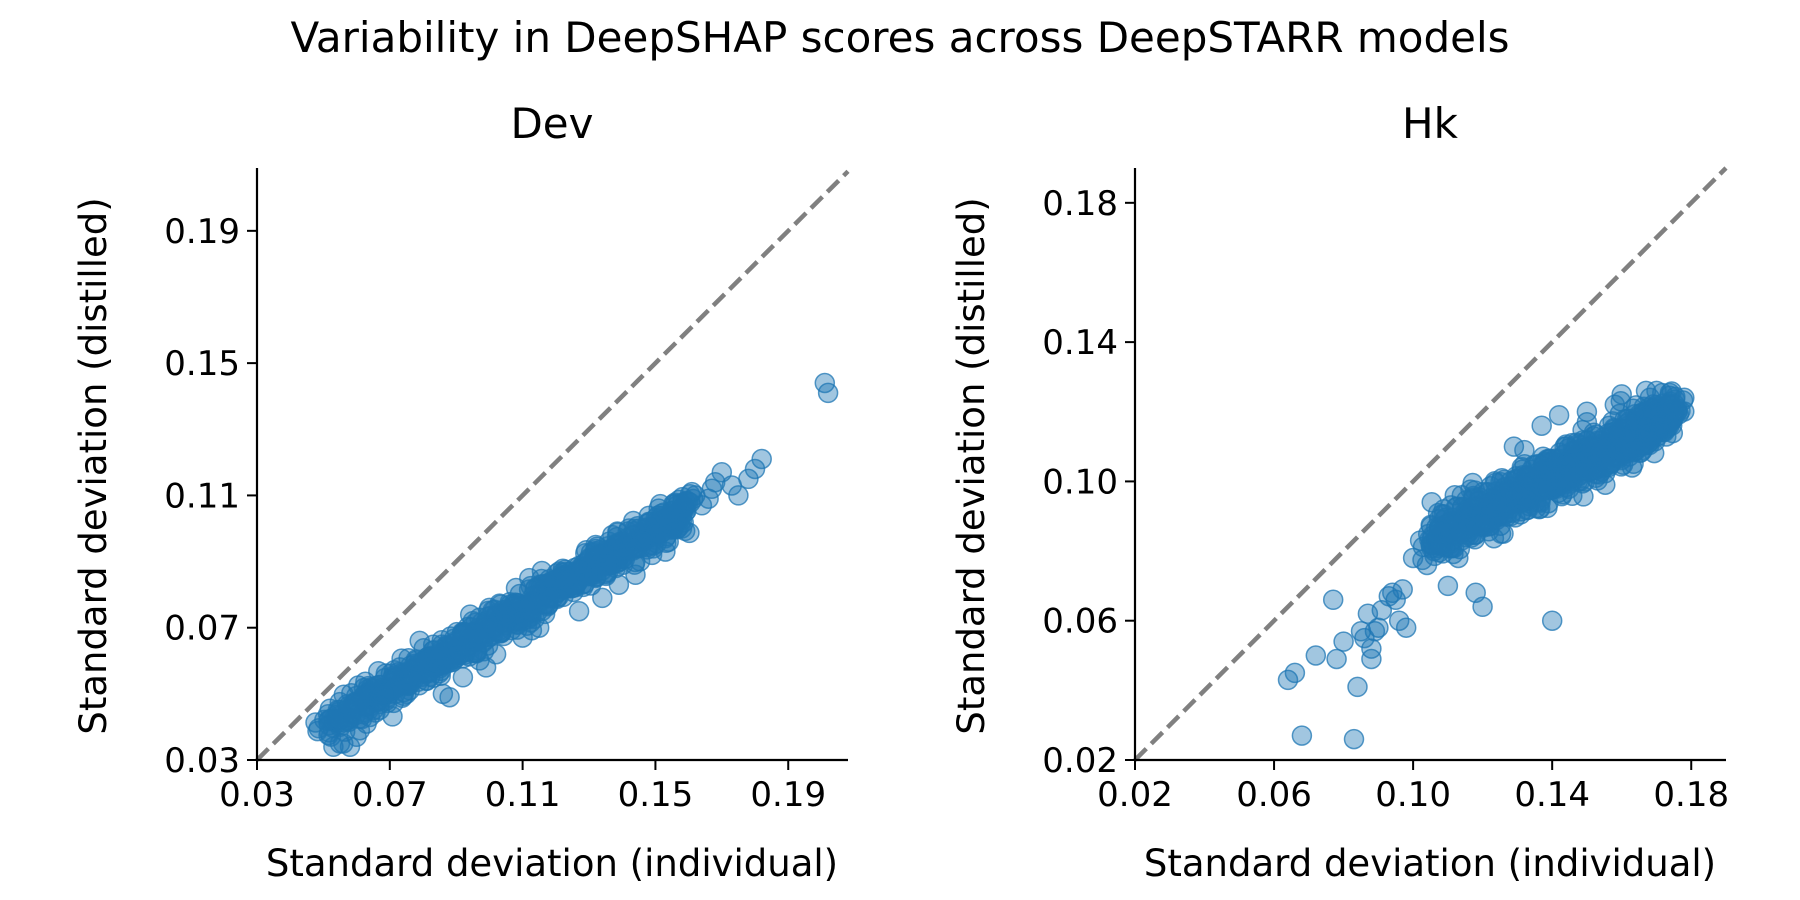 The width and height of the screenshot is (1800, 900). What do you see at coordinates (202, 761) in the screenshot?
I see `y-tick-label: 0.03` at bounding box center [202, 761].